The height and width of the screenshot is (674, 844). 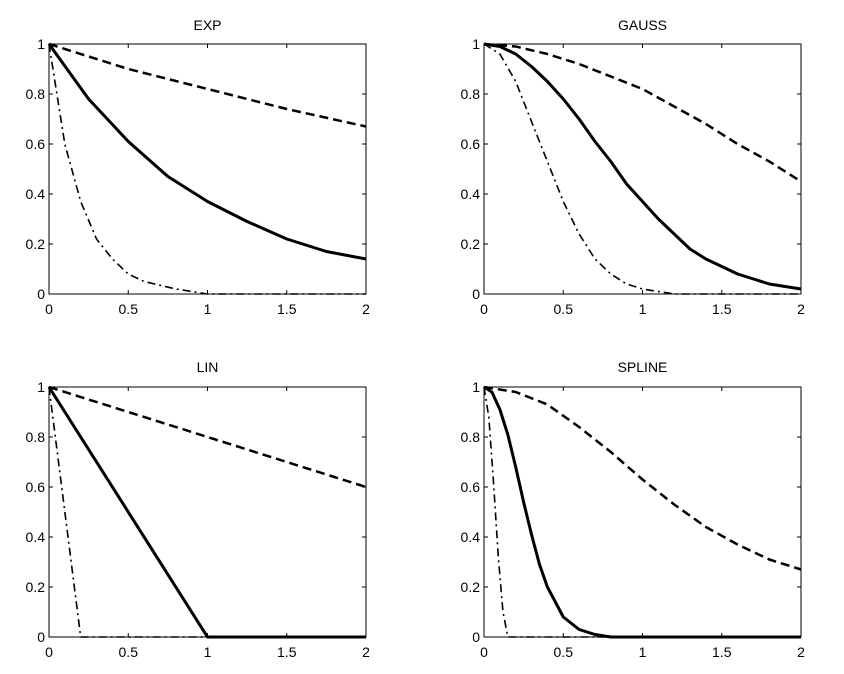 I want to click on subplot-title: GAUSS, so click(x=642, y=25).